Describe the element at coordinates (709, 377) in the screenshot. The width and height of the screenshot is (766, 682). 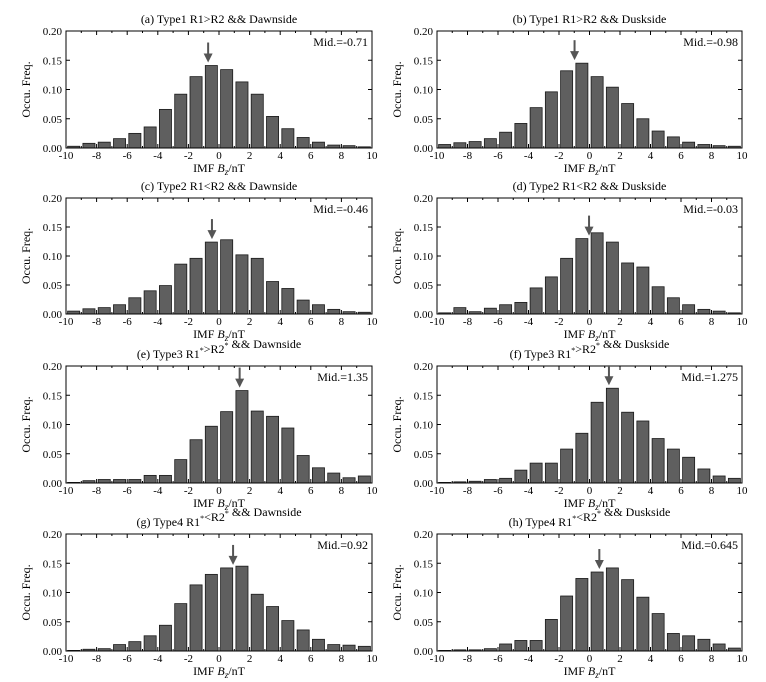
I see `median-annotation: Mid.=1.275` at that location.